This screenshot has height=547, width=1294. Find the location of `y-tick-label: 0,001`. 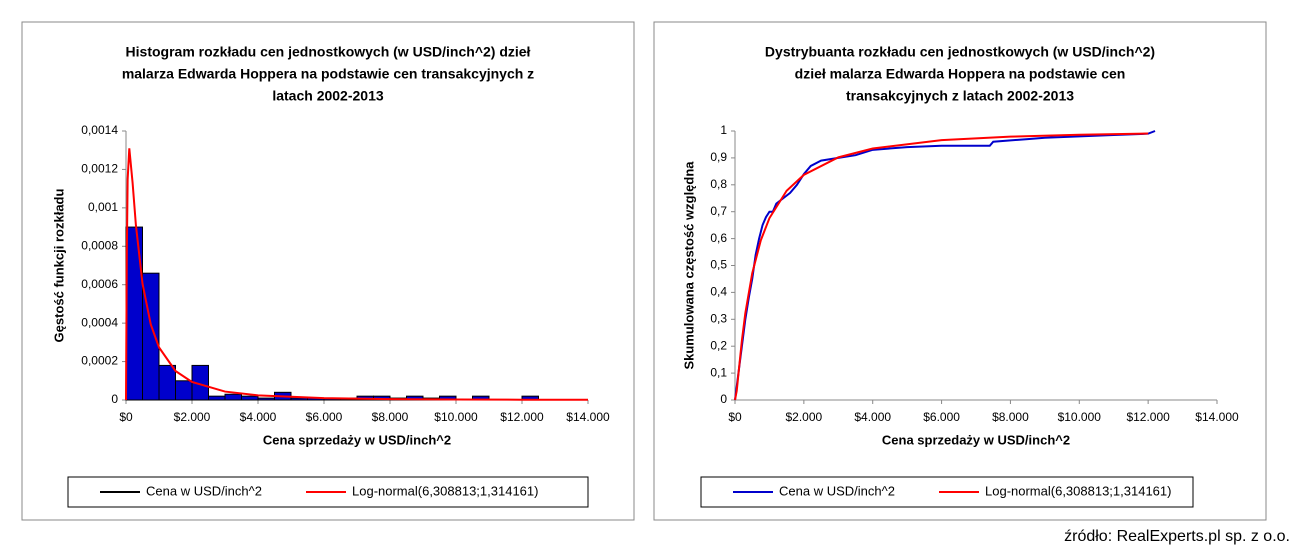

y-tick-label: 0,001 is located at coordinates (103, 207).